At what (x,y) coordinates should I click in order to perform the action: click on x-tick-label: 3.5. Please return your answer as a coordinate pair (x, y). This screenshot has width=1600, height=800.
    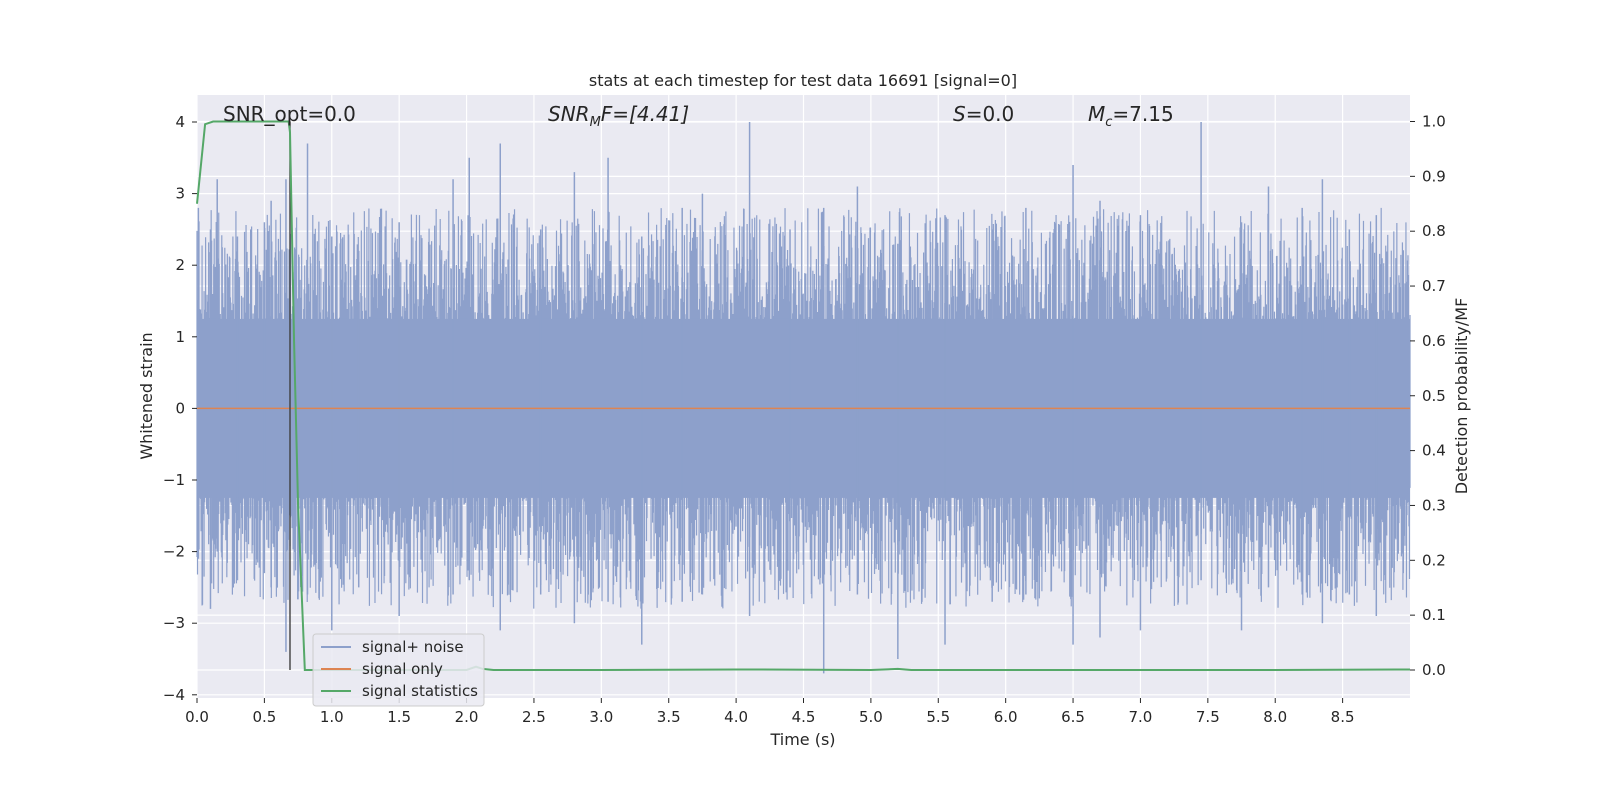
    Looking at the image, I should click on (669, 717).